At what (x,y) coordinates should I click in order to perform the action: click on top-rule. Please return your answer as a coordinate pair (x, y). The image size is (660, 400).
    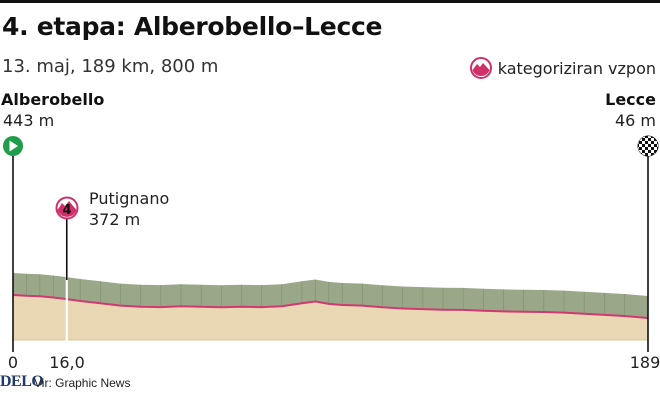
    Looking at the image, I should click on (330, 1).